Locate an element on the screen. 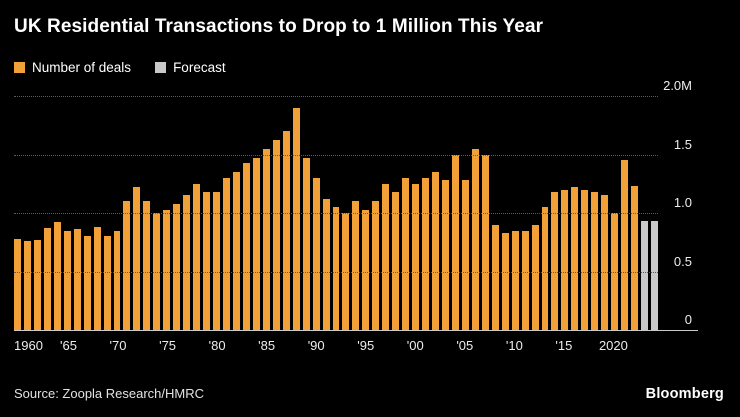 This screenshot has height=417, width=740. bar-1968 is located at coordinates (97, 278).